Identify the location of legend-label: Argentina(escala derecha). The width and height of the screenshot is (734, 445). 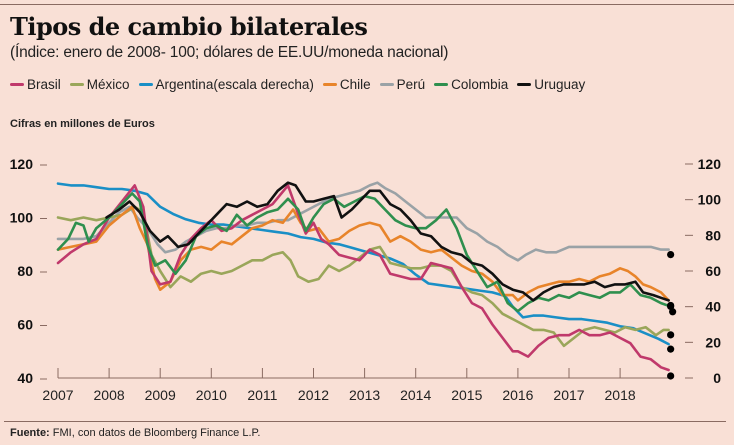
(234, 84).